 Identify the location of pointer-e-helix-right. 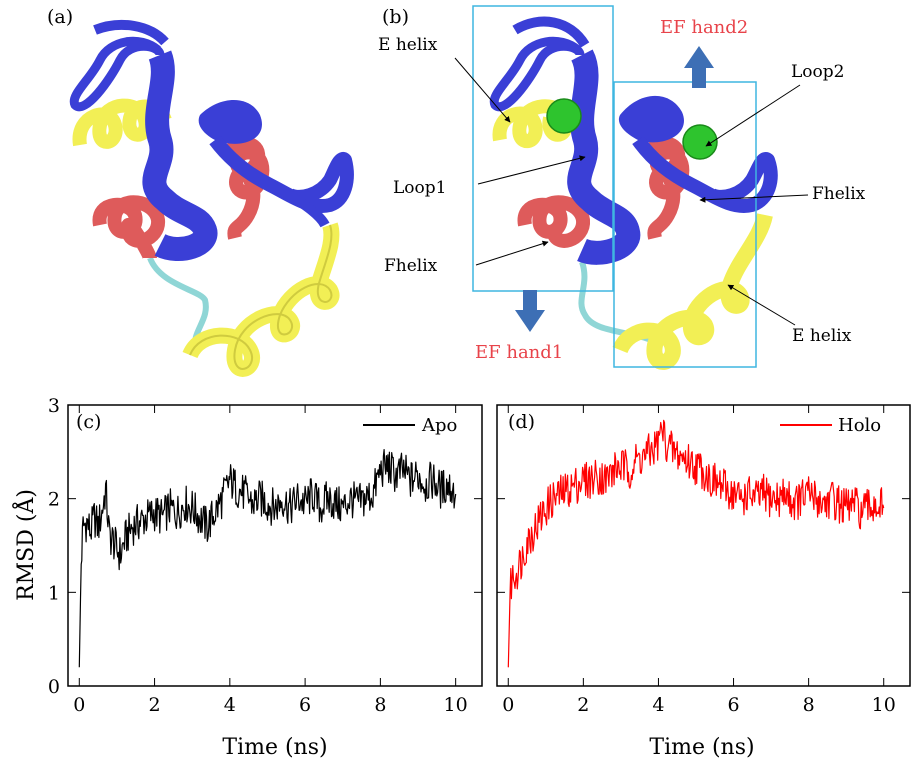
(761, 305).